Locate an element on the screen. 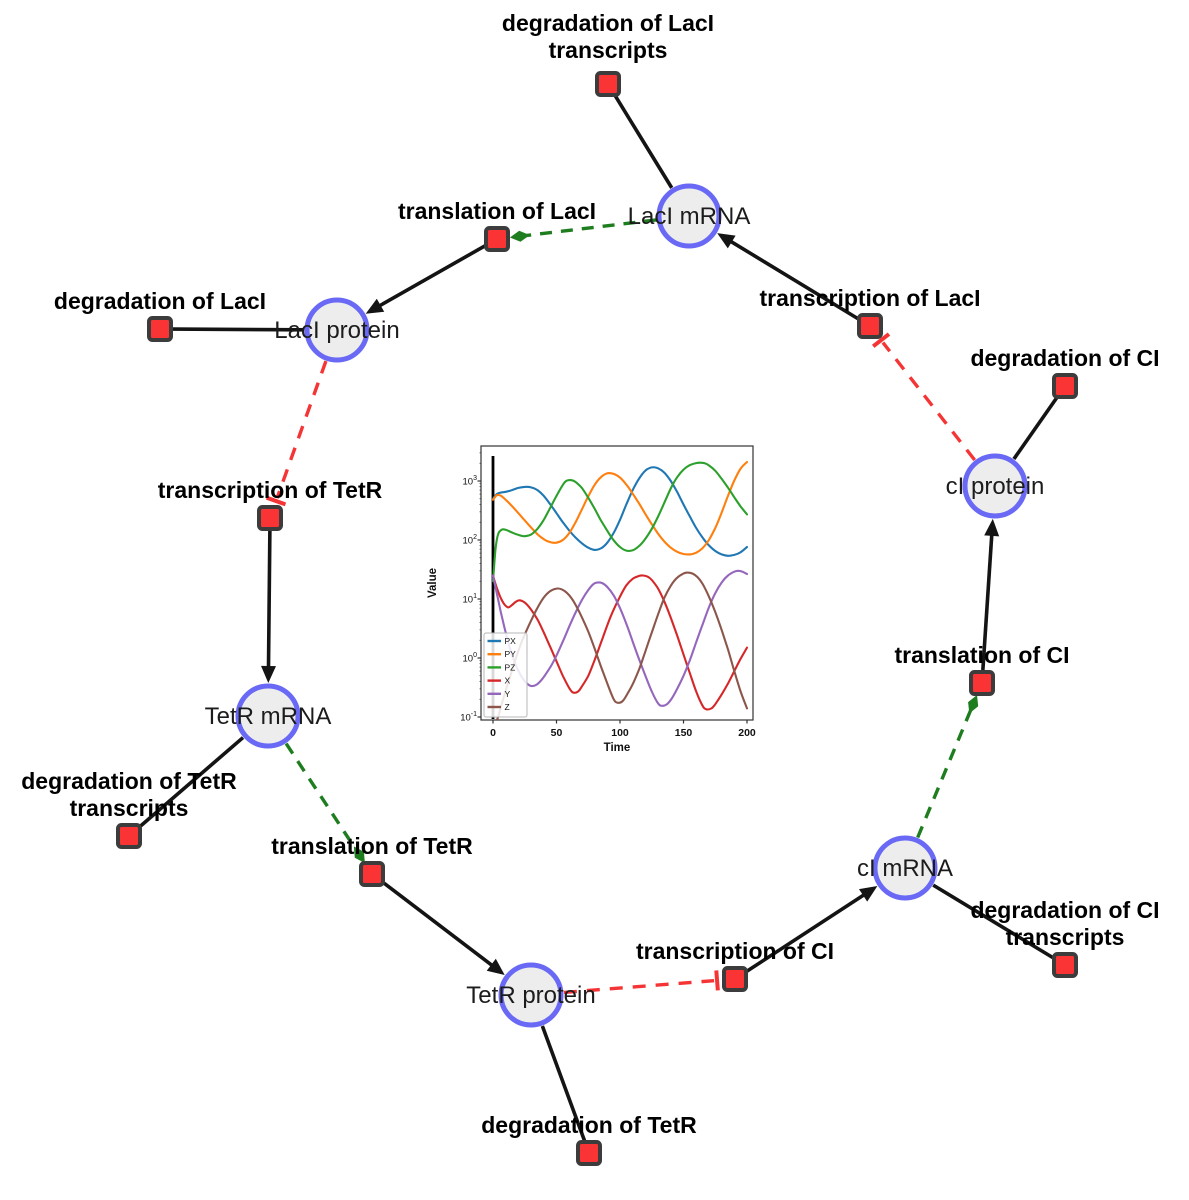 The width and height of the screenshot is (1189, 1200). edge-reactant-ci-protein-to-deg-ci is located at coordinates (1036, 427).